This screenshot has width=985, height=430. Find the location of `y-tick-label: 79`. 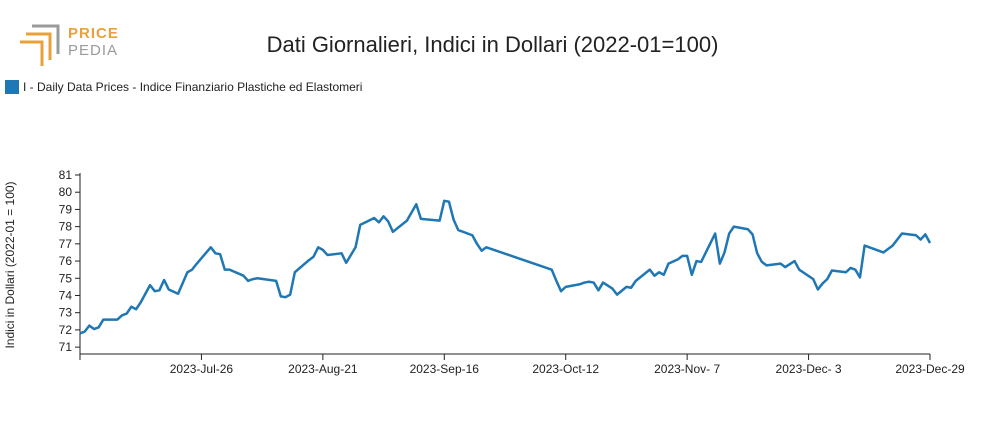

y-tick-label: 79 is located at coordinates (66, 209).